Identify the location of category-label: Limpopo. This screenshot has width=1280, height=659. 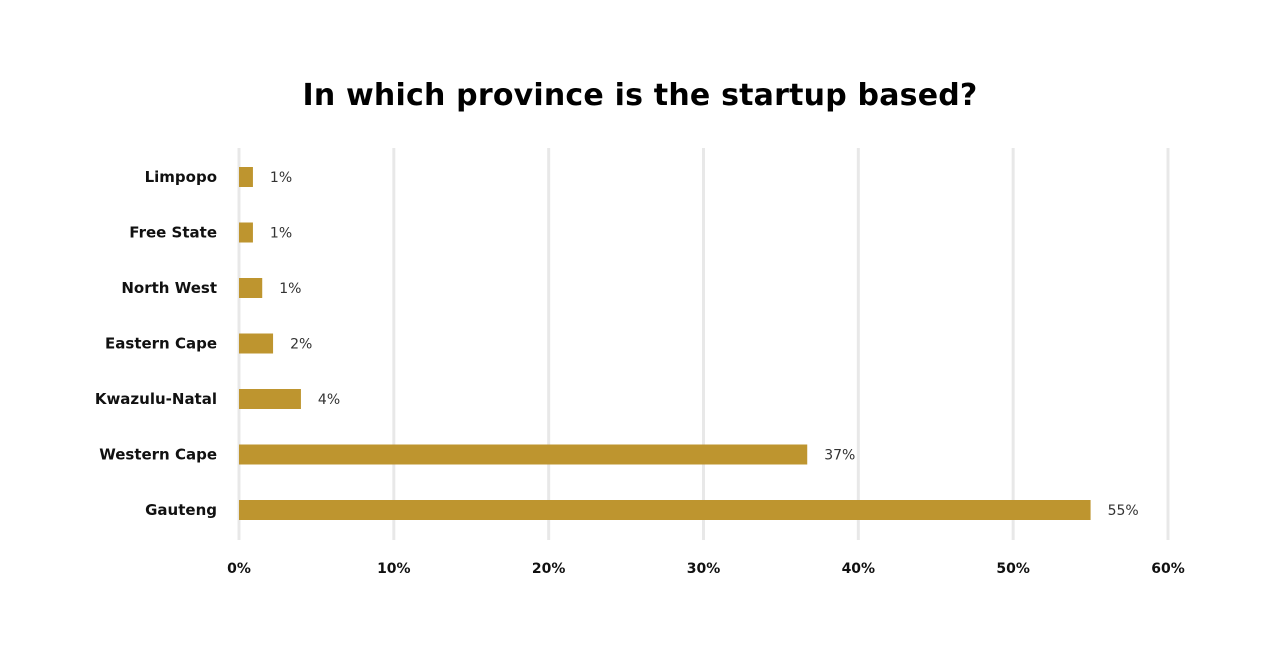
(181, 177).